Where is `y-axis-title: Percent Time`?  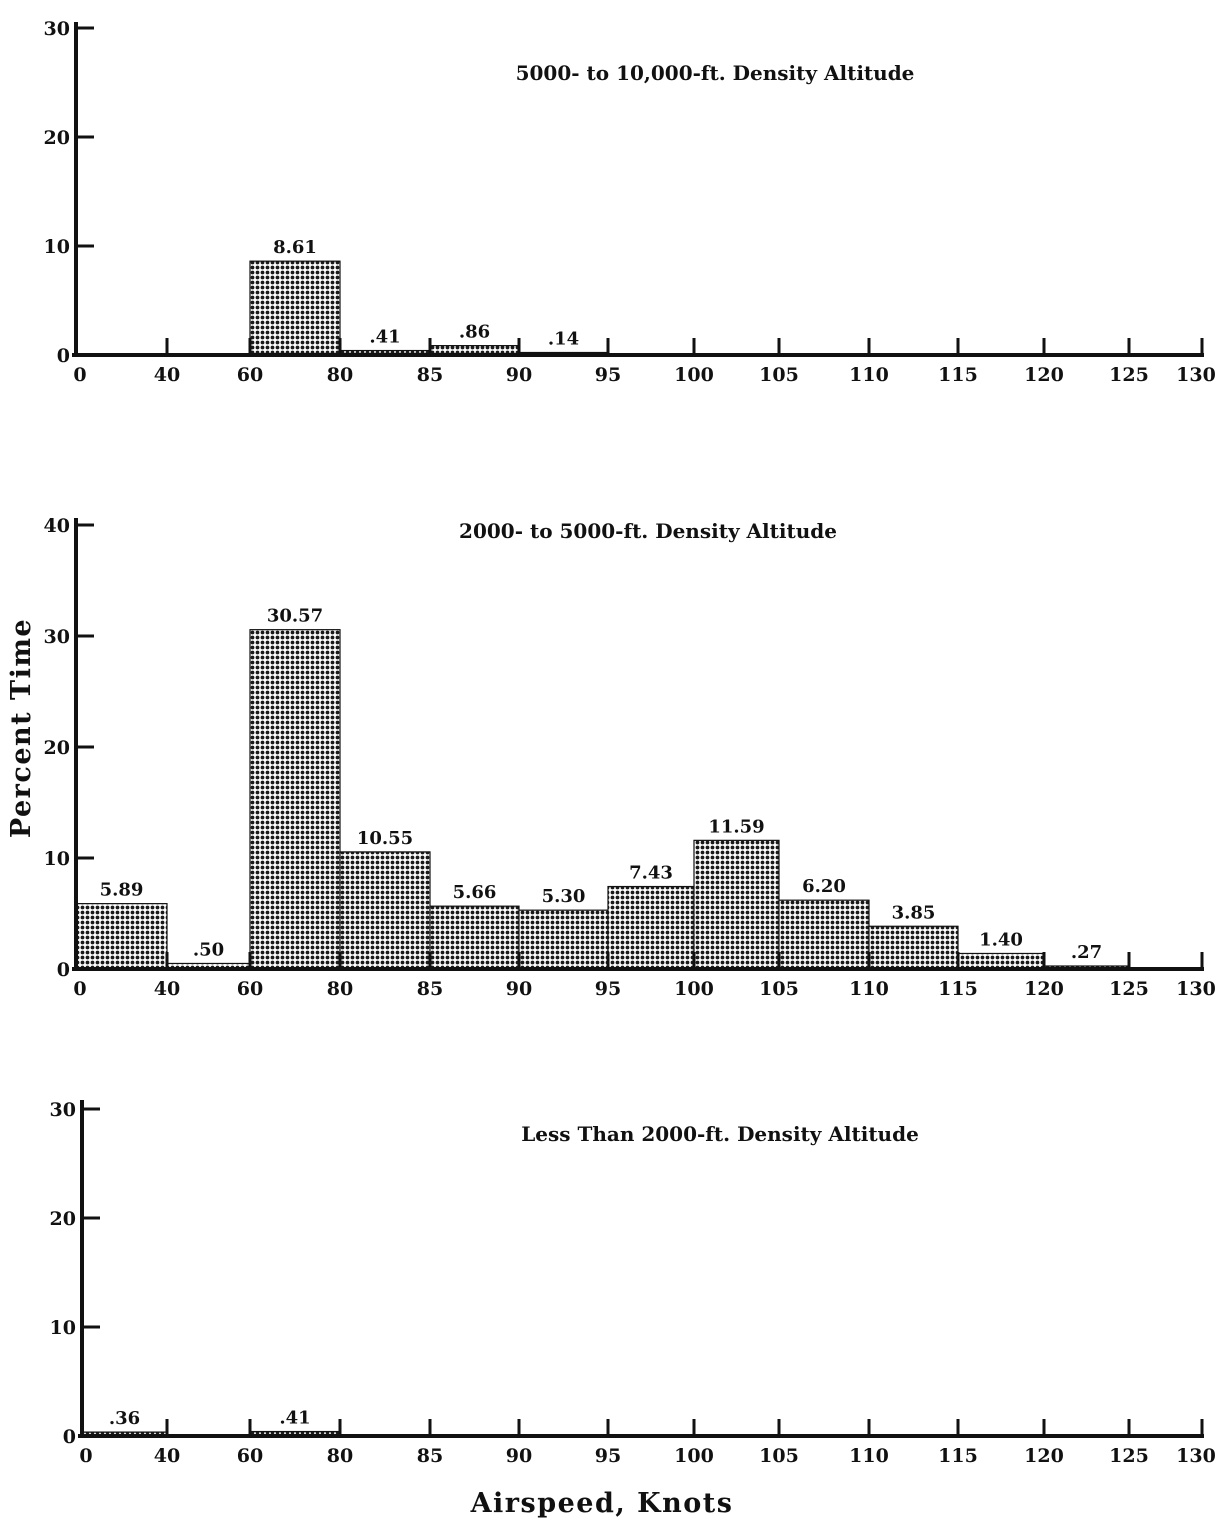
y-axis-title: Percent Time is located at coordinates (21, 728).